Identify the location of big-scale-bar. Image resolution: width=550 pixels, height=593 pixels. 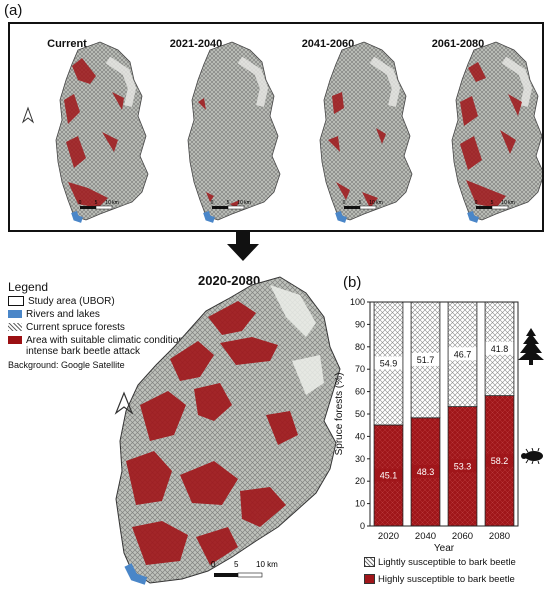
(238, 575).